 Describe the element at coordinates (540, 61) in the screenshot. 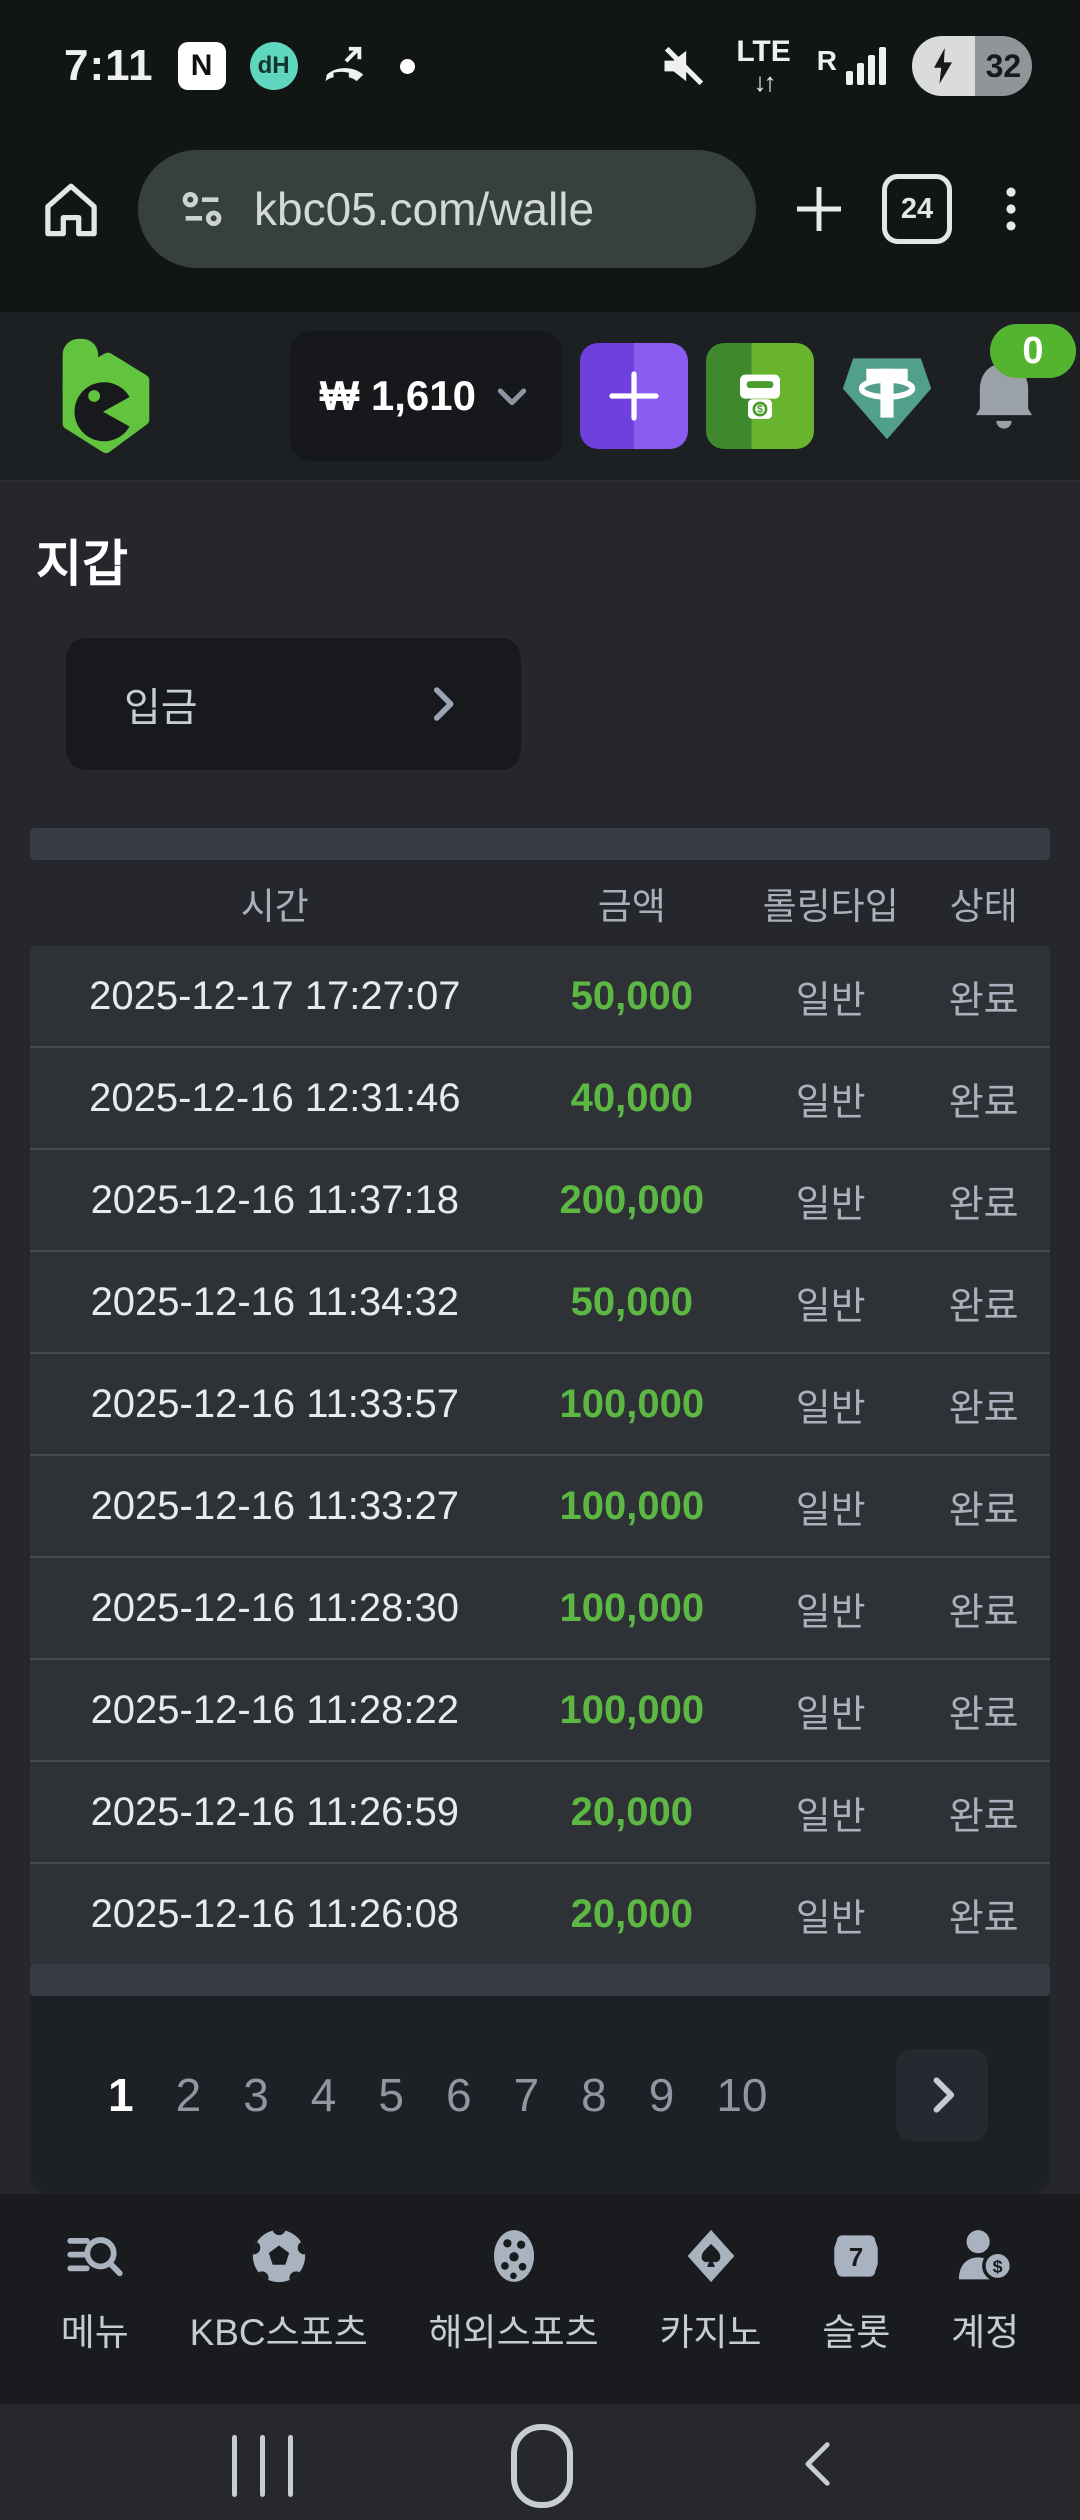

I see `status-bar: 7:11 N dH LTE ↓↑` at that location.